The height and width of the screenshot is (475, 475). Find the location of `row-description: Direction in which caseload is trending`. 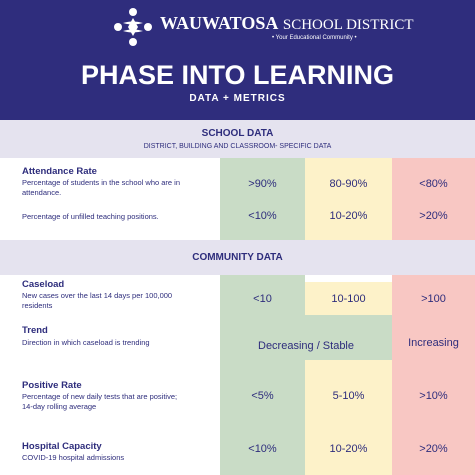

row-description: Direction in which caseload is trending is located at coordinates (86, 342).